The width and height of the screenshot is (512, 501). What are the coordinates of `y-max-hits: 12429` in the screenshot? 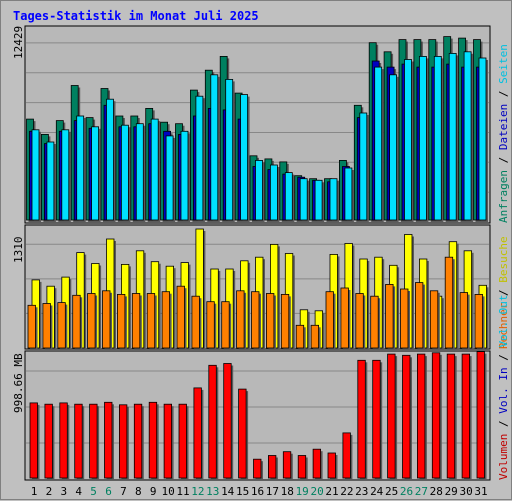 It's located at (18, 42).